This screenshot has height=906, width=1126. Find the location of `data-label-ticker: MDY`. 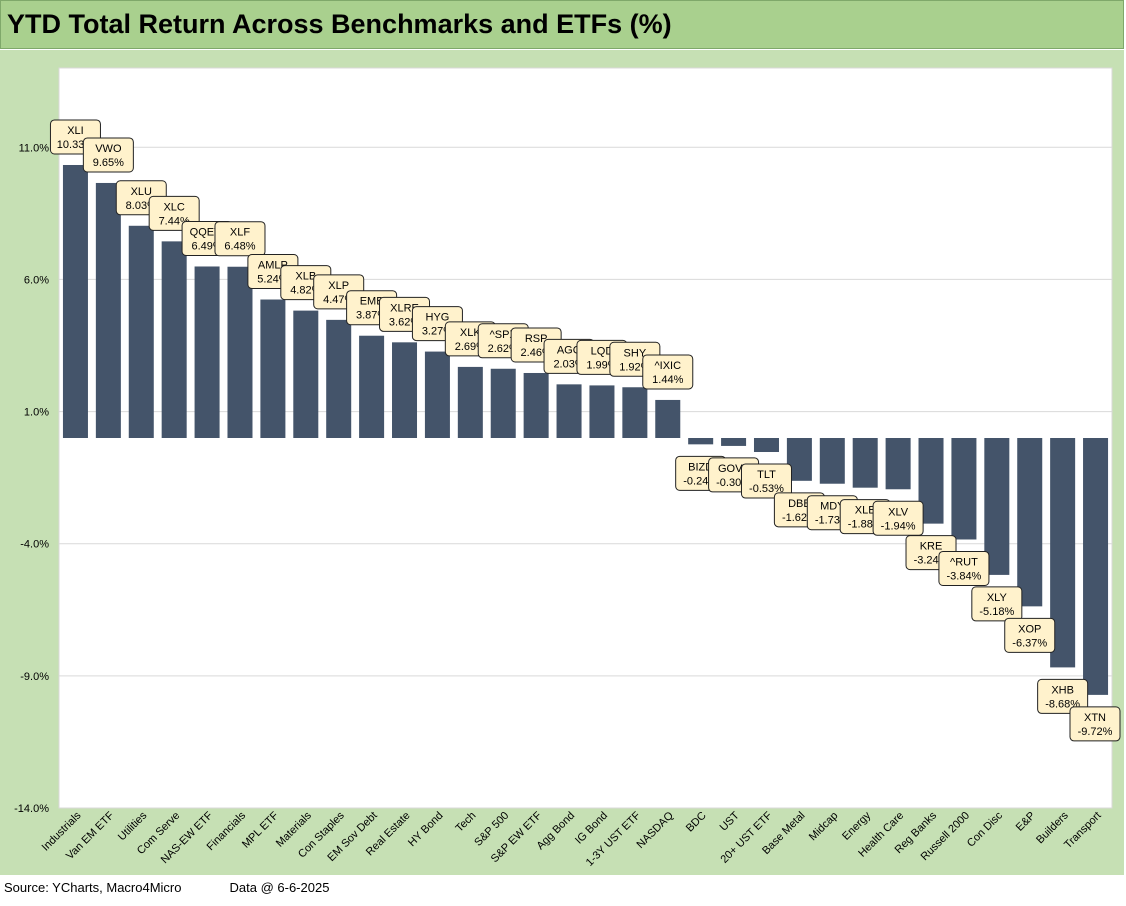

data-label-ticker: MDY is located at coordinates (832, 507).